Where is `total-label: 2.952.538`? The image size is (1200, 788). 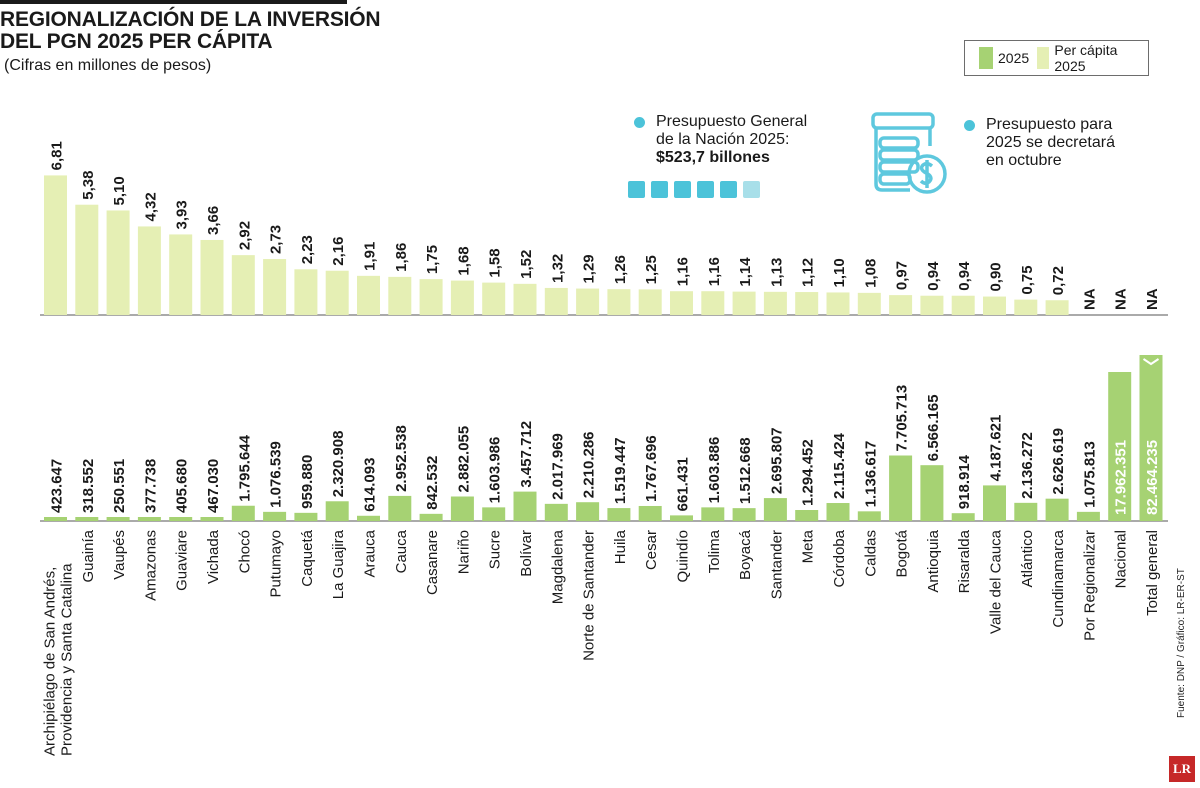 total-label: 2.952.538 is located at coordinates (401, 458).